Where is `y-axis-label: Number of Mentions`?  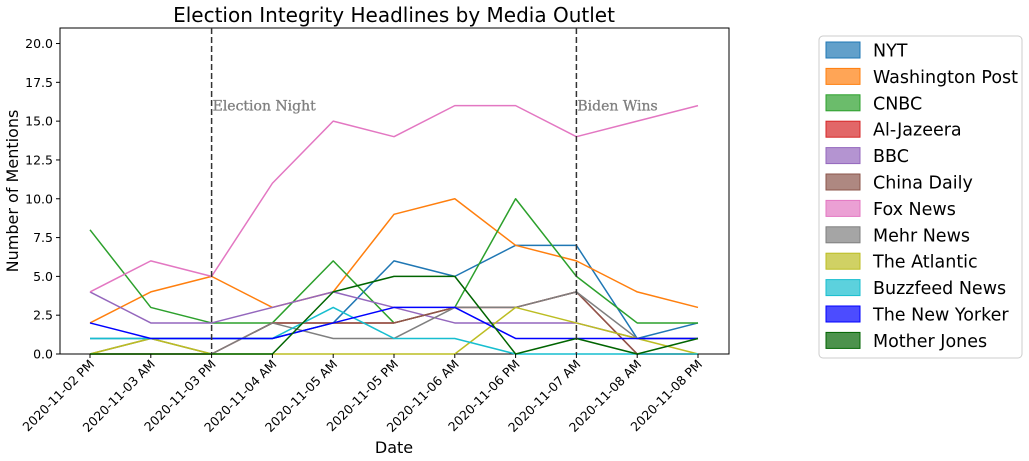
y-axis-label: Number of Mentions is located at coordinates (12, 191).